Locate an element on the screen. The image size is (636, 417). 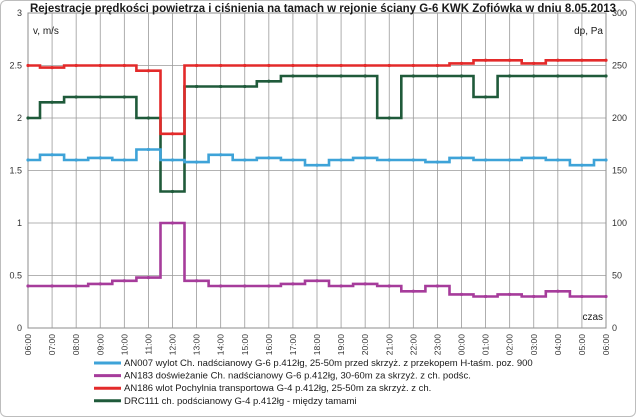
x-tick-label: 09:00 is located at coordinates (100, 345).